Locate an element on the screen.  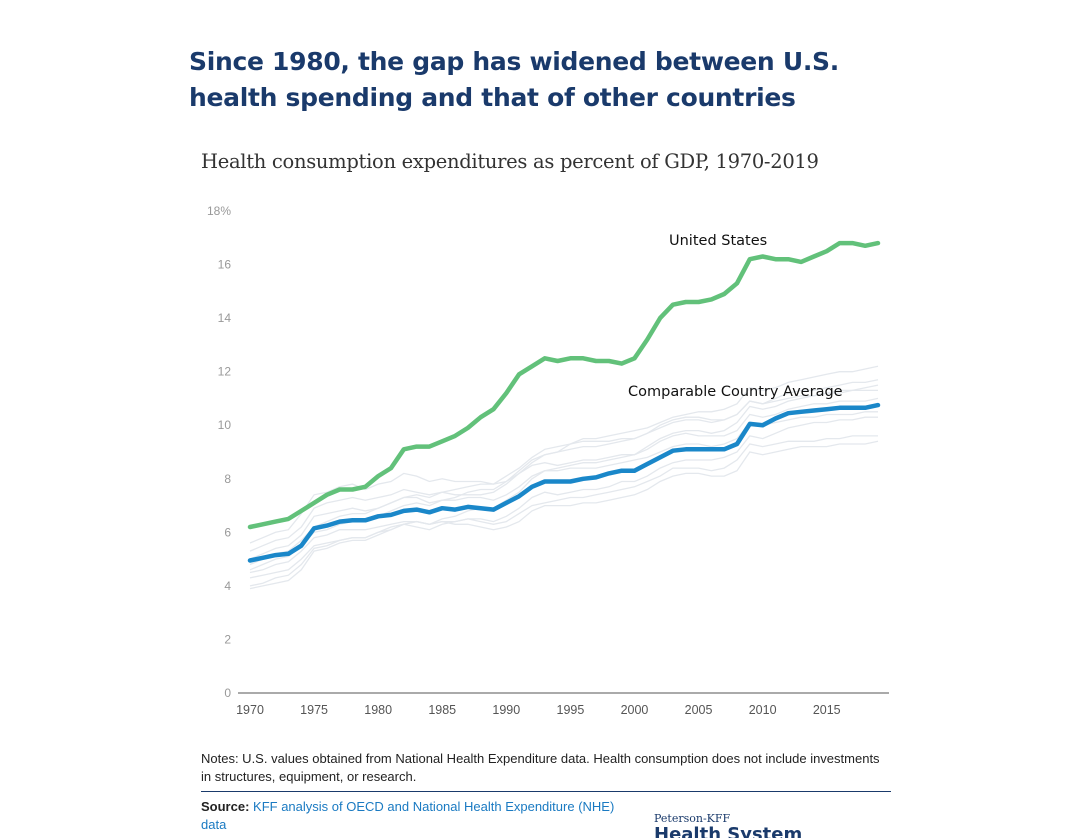
y-tick-label: 4 is located at coordinates (227, 586).